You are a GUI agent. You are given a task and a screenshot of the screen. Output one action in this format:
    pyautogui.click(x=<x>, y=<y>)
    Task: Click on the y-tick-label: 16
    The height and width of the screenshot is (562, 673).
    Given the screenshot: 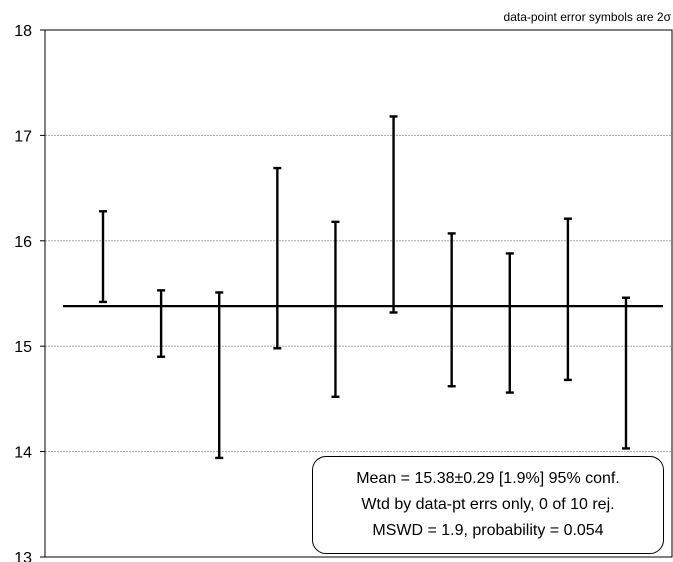 What is the action you would take?
    pyautogui.click(x=23, y=242)
    